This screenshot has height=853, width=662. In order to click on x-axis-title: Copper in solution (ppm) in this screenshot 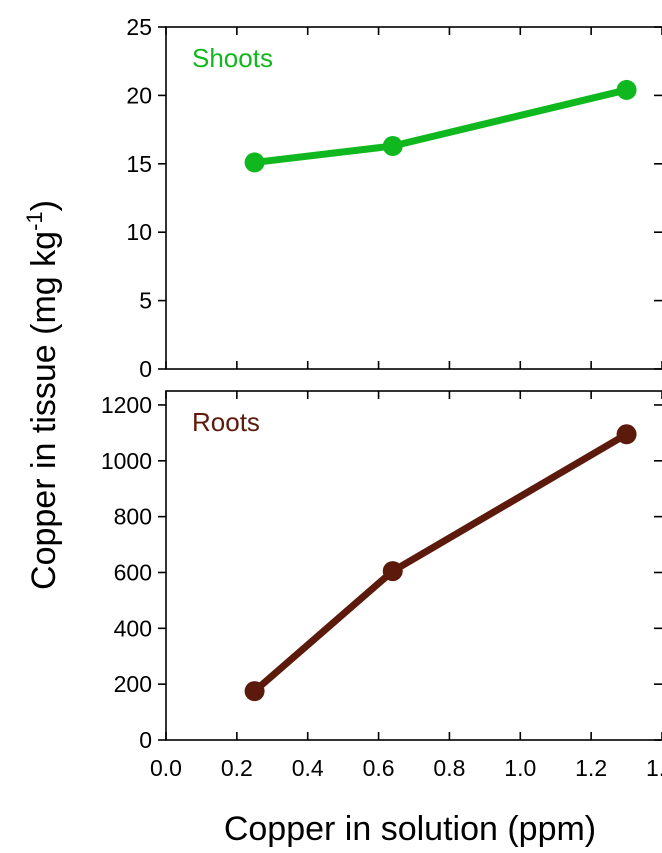, I will do `click(410, 829)`.